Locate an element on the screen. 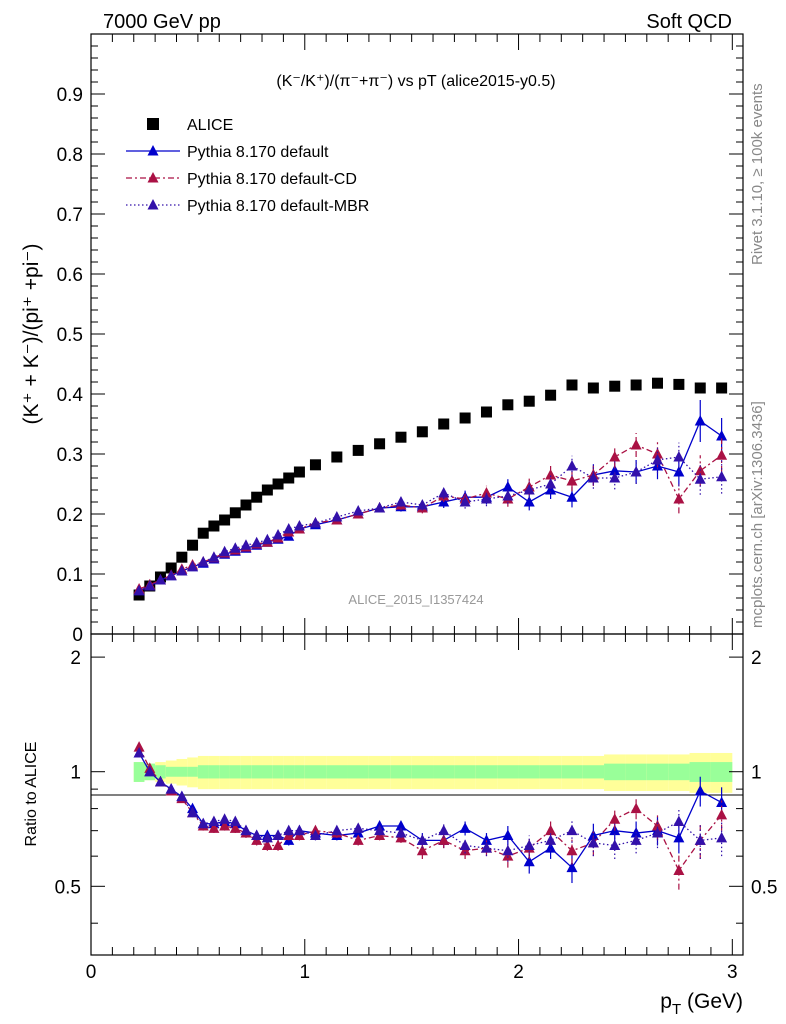 The width and height of the screenshot is (786, 1024). upper-y-tick-label: 0.6 is located at coordinates (70, 275).